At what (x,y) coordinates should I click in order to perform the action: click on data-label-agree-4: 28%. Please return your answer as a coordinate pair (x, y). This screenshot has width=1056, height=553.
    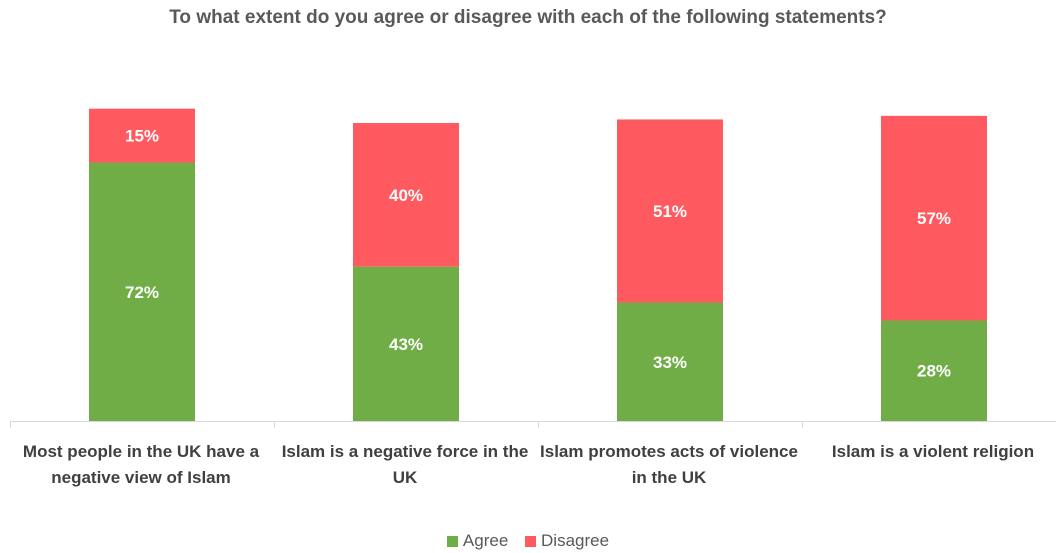
    Looking at the image, I should click on (934, 371).